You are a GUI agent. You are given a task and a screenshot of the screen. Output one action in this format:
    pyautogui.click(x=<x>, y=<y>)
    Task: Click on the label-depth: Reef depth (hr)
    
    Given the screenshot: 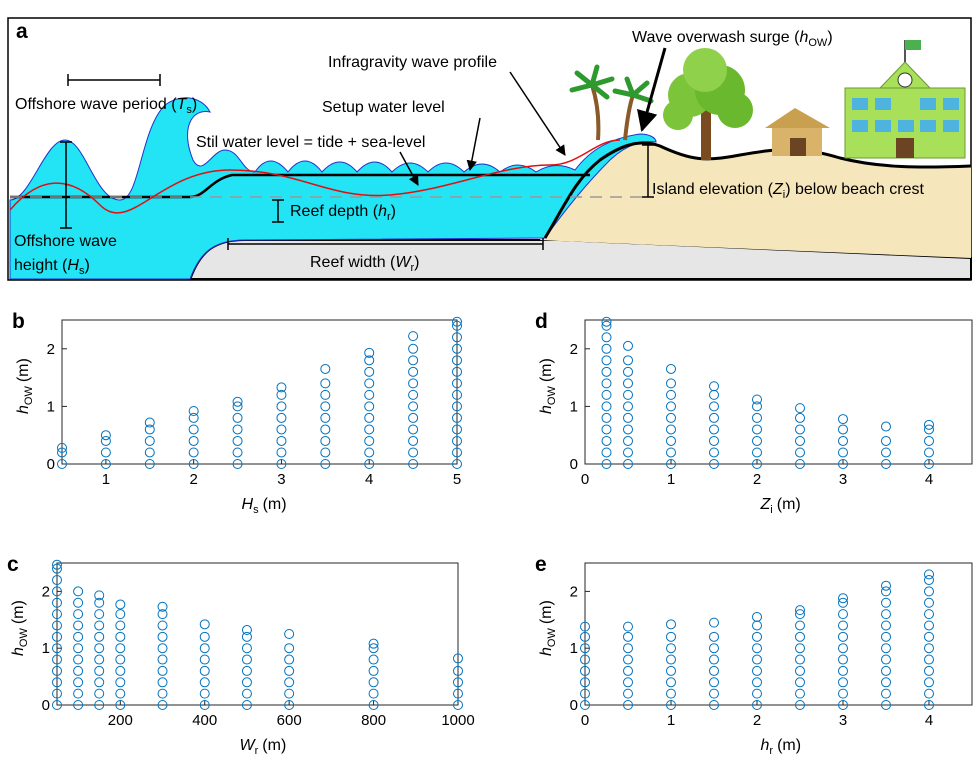 What is the action you would take?
    pyautogui.click(x=343, y=213)
    